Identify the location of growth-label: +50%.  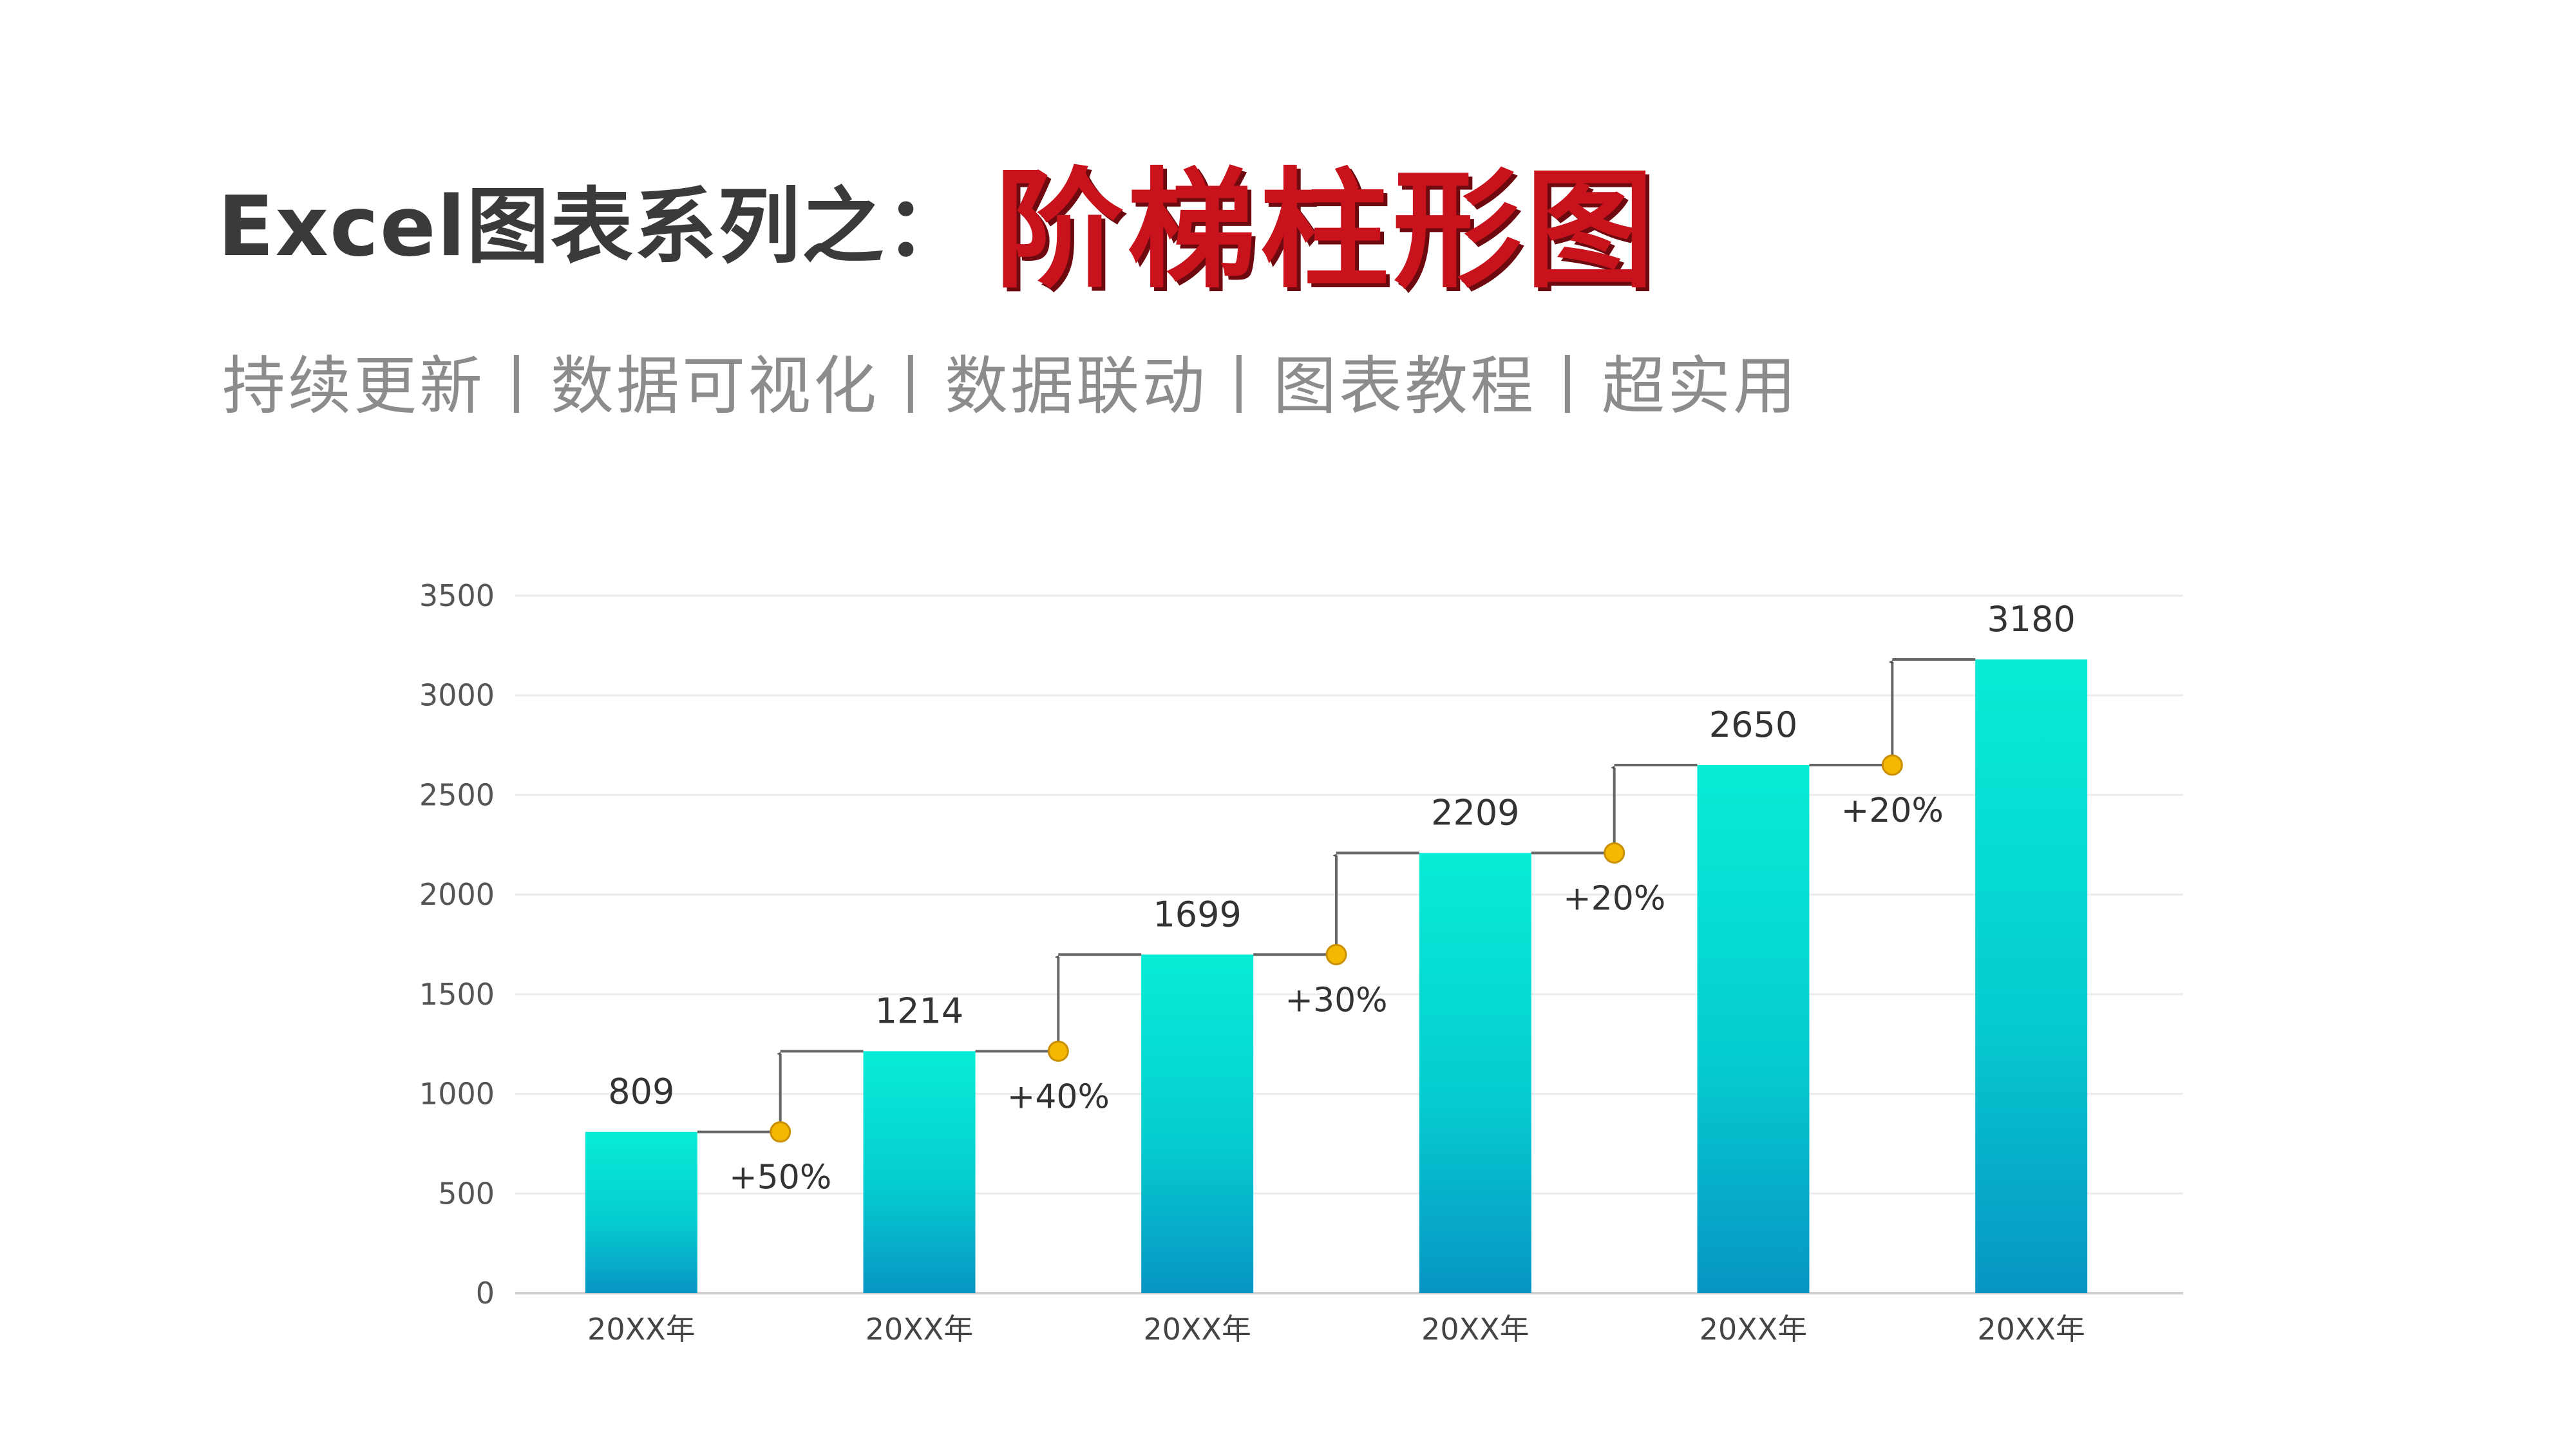
(780, 1178).